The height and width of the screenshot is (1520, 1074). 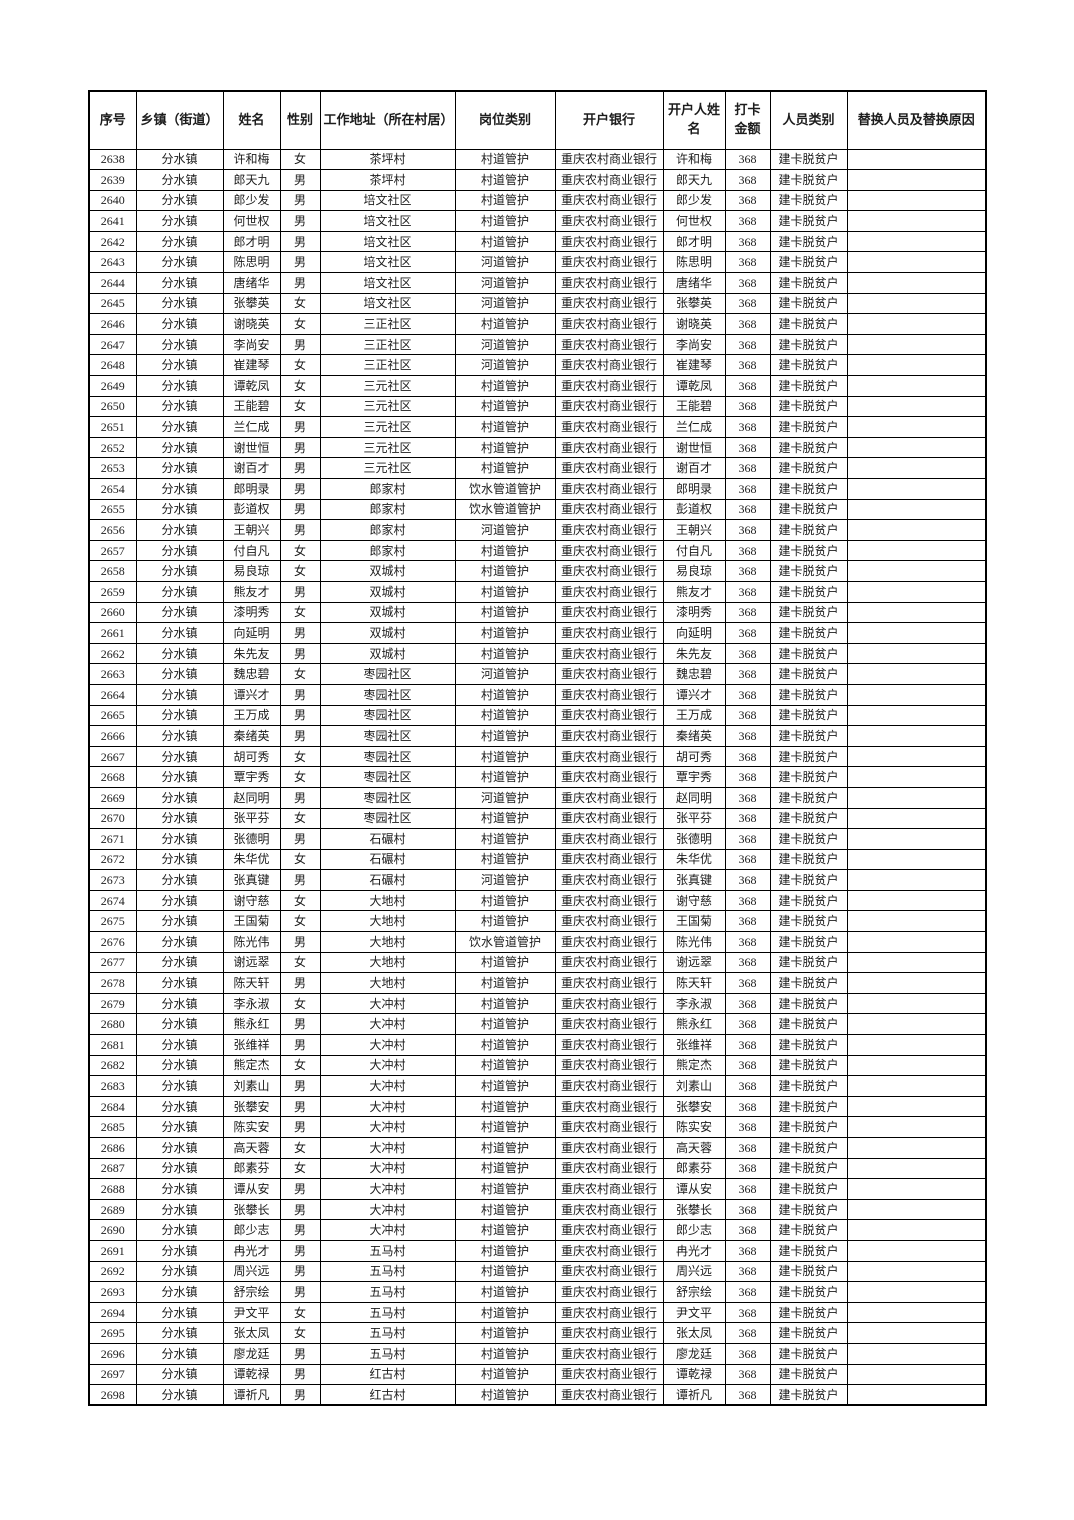 What do you see at coordinates (694, 1333) in the screenshot?
I see `cell-account-name: 张太凤` at bounding box center [694, 1333].